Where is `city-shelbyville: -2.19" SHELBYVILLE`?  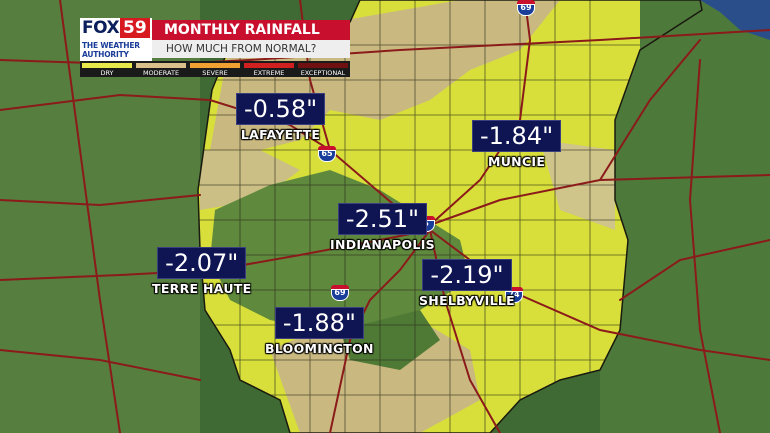 city-shelbyville: -2.19" SHELBYVILLE is located at coordinates (467, 283).